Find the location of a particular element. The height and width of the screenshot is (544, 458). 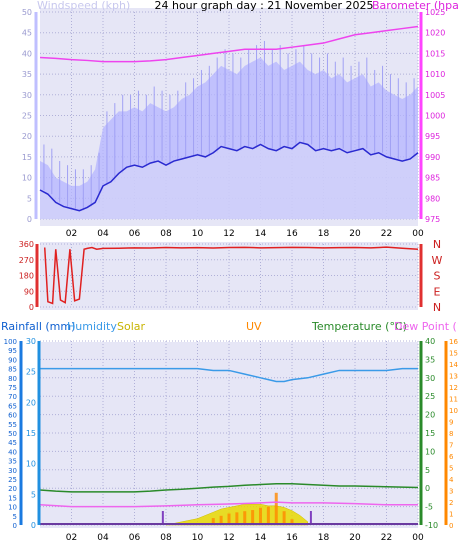

p1-right-tick-label: 975 is located at coordinates (432, 219).